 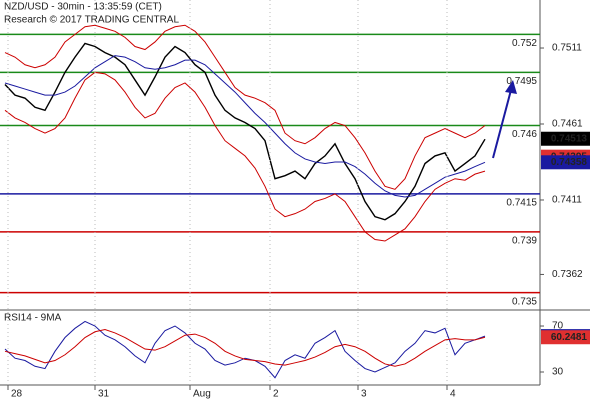 I want to click on level-label: 0.746, so click(x=524, y=134).